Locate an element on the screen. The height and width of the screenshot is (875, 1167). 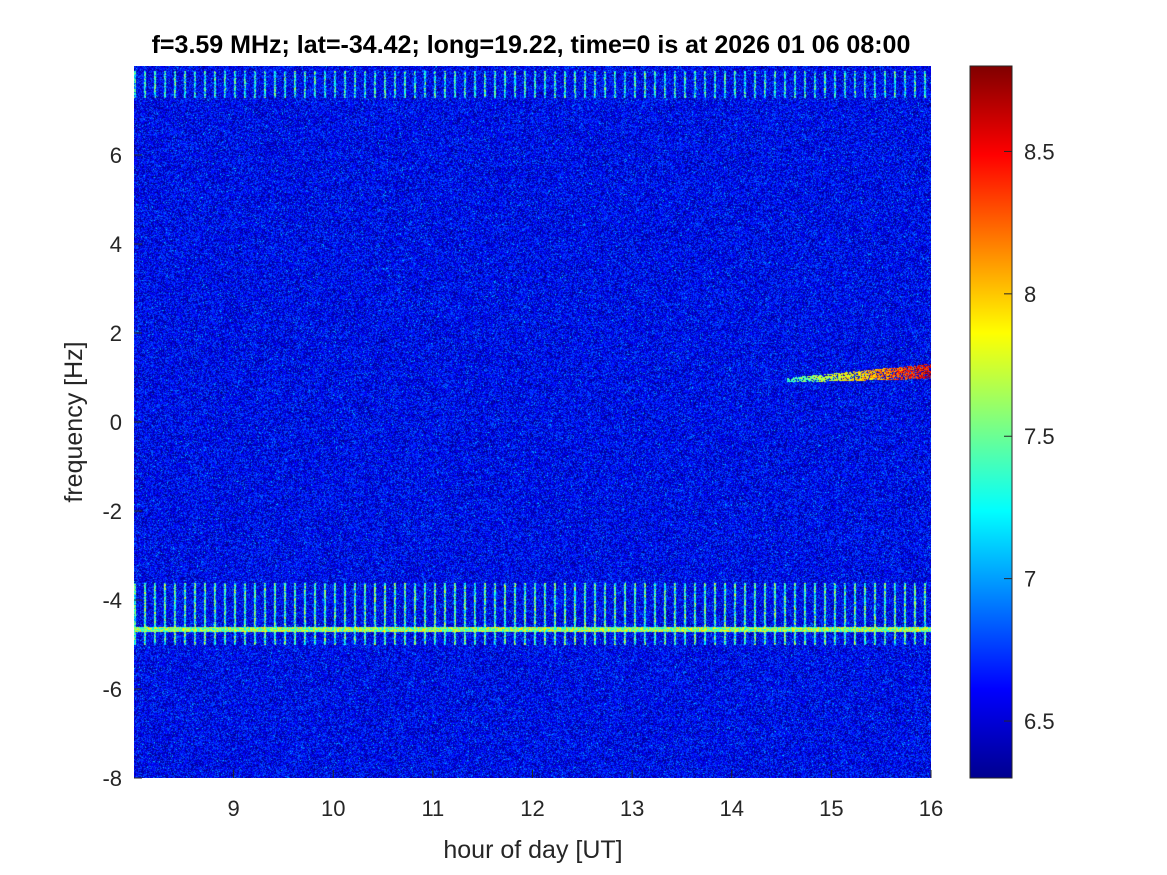
y-tick-label: -4 is located at coordinates (112, 600).